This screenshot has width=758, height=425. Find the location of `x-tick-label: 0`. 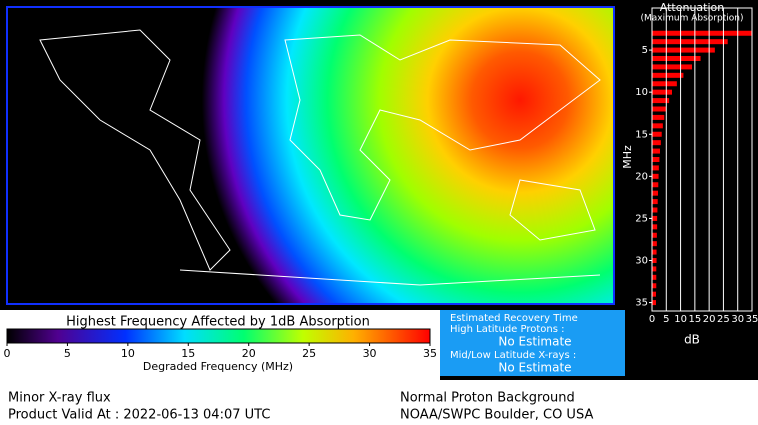

x-tick-label: 0 is located at coordinates (652, 319).